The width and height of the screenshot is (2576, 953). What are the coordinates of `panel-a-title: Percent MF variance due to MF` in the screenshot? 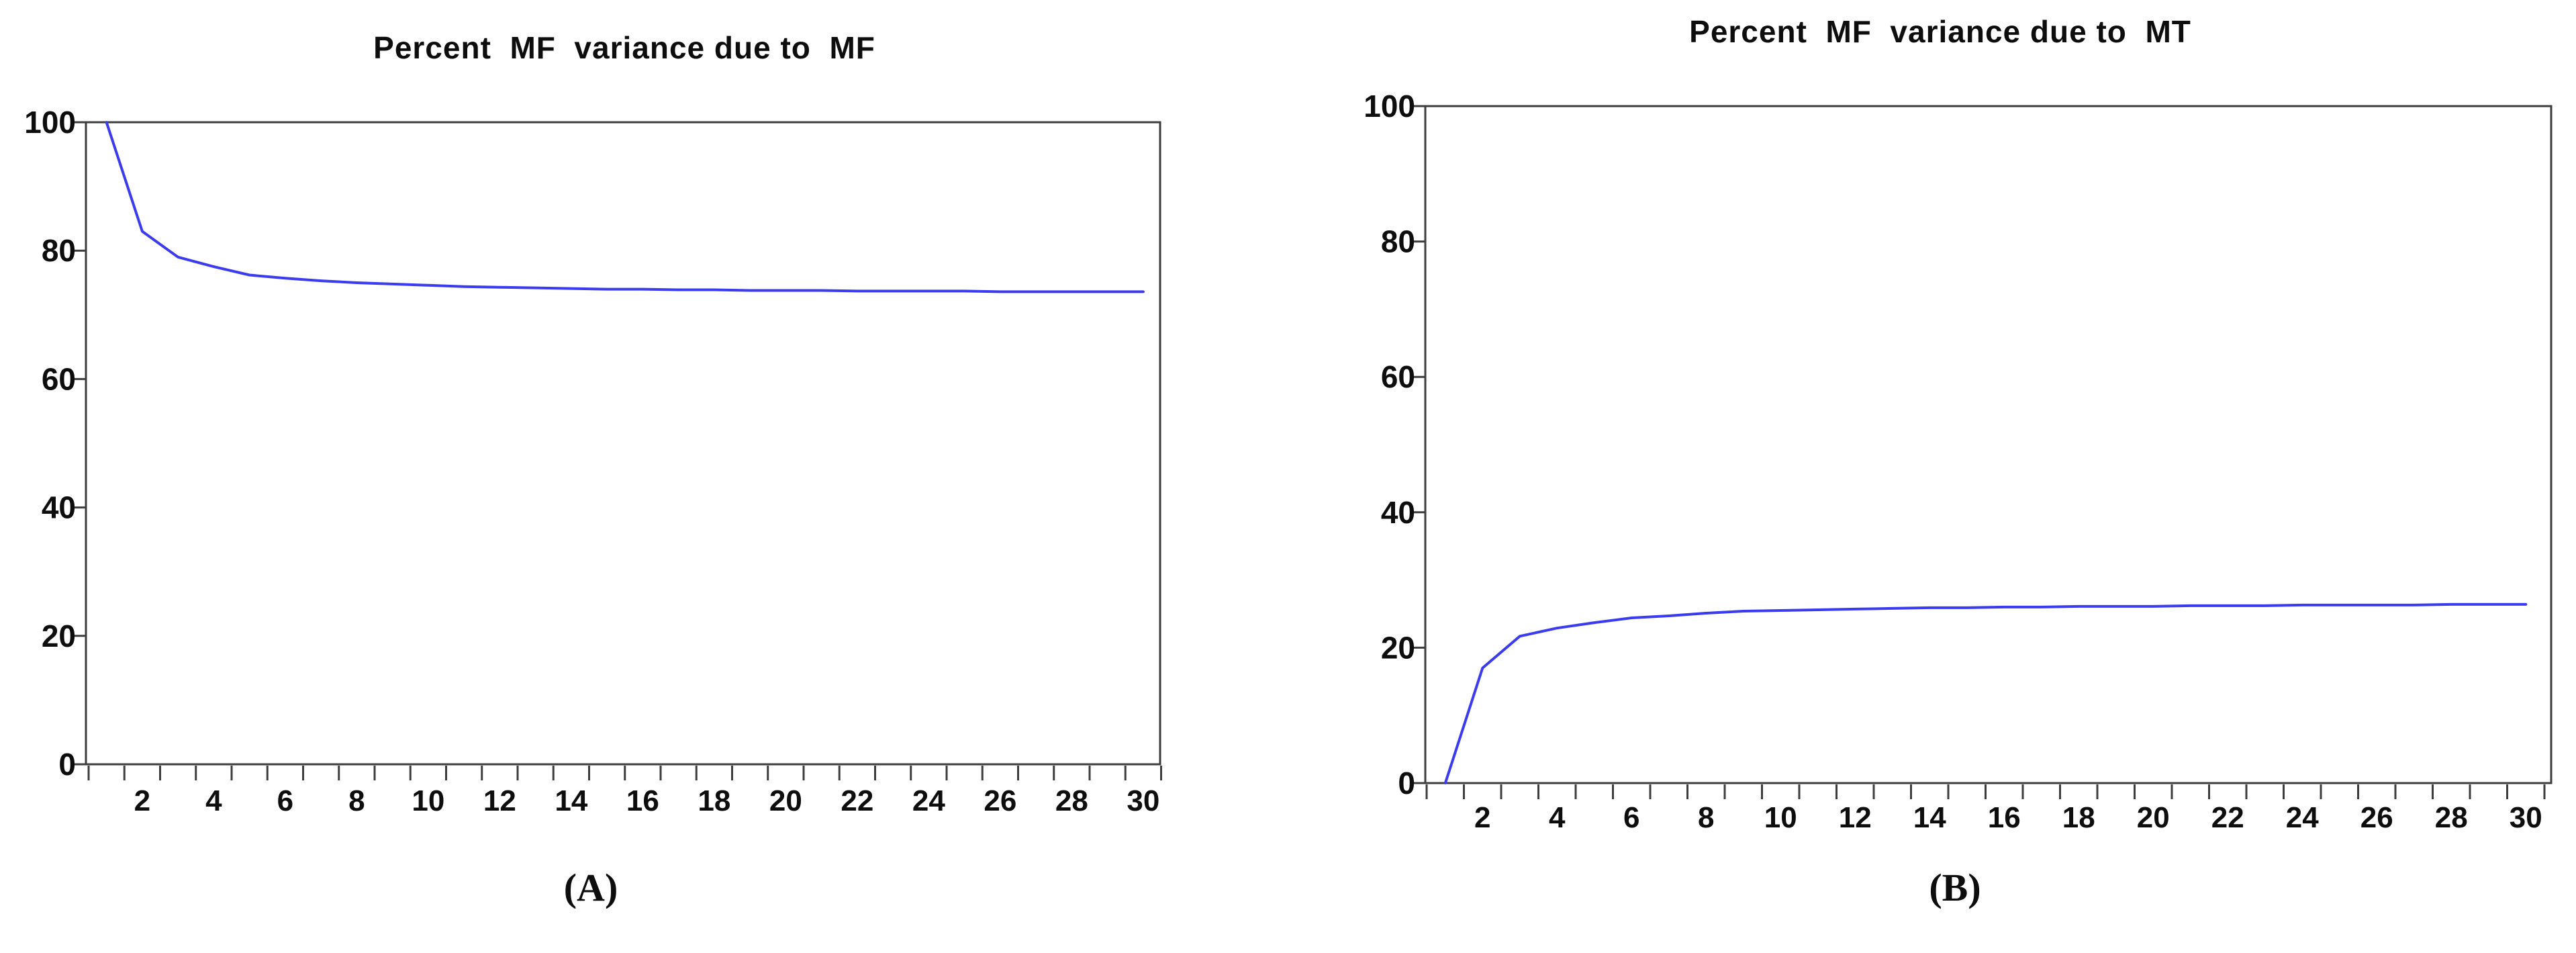 It's located at (624, 47).